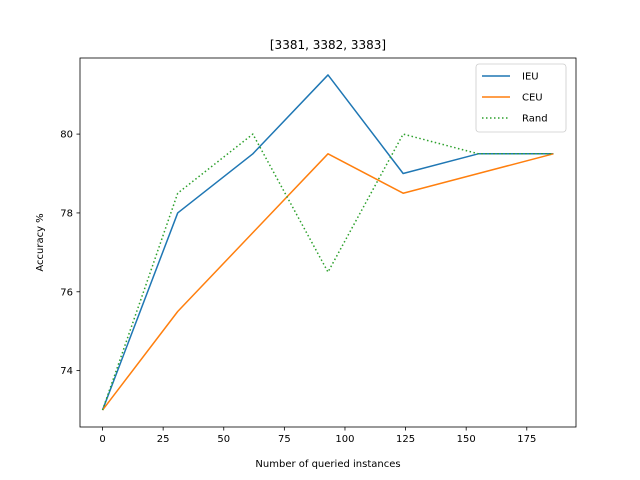  What do you see at coordinates (405, 439) in the screenshot?
I see `x-tick-label: 125` at bounding box center [405, 439].